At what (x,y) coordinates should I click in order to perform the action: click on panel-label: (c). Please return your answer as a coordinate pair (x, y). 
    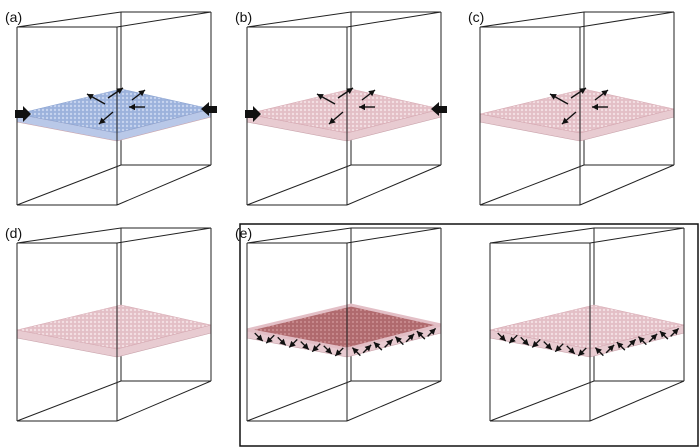
    Looking at the image, I should click on (476, 17).